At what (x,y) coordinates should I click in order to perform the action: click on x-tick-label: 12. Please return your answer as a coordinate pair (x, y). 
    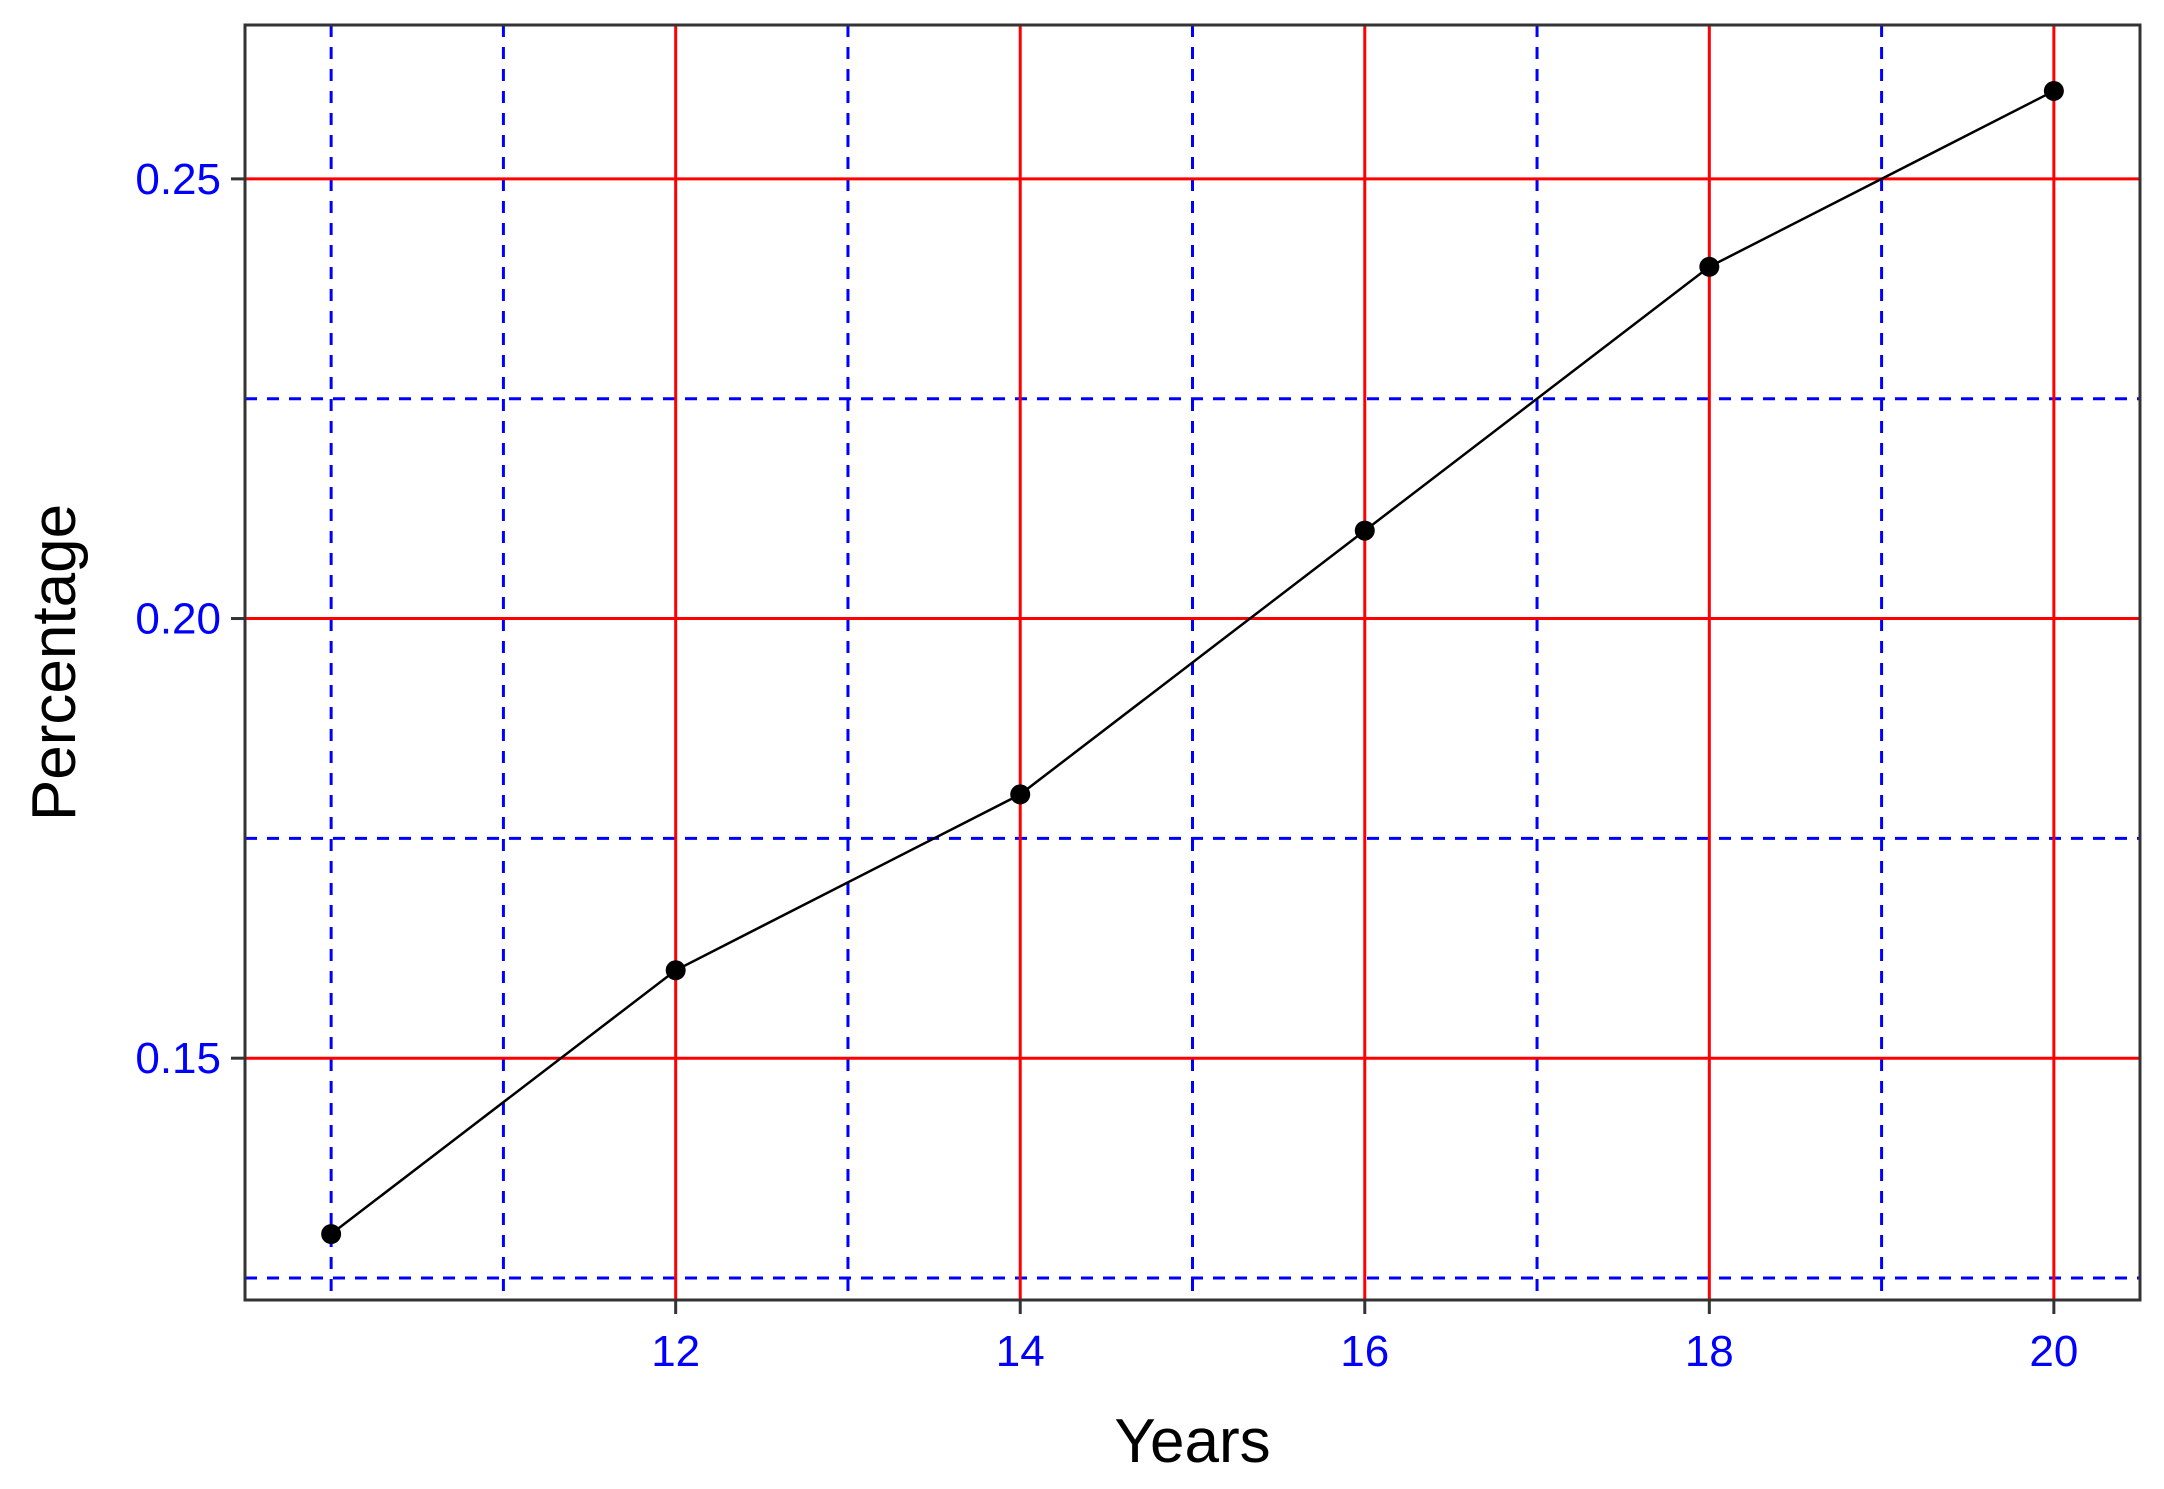
    Looking at the image, I should click on (675, 1351).